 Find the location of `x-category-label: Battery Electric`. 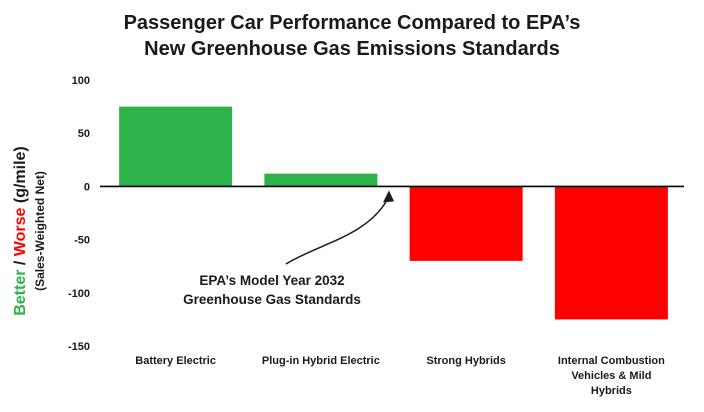

x-category-label: Battery Electric is located at coordinates (175, 361).